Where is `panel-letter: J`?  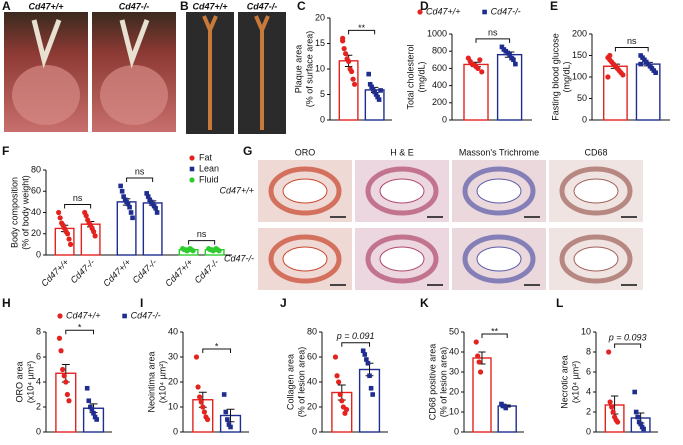 panel-letter: J is located at coordinates (283, 303).